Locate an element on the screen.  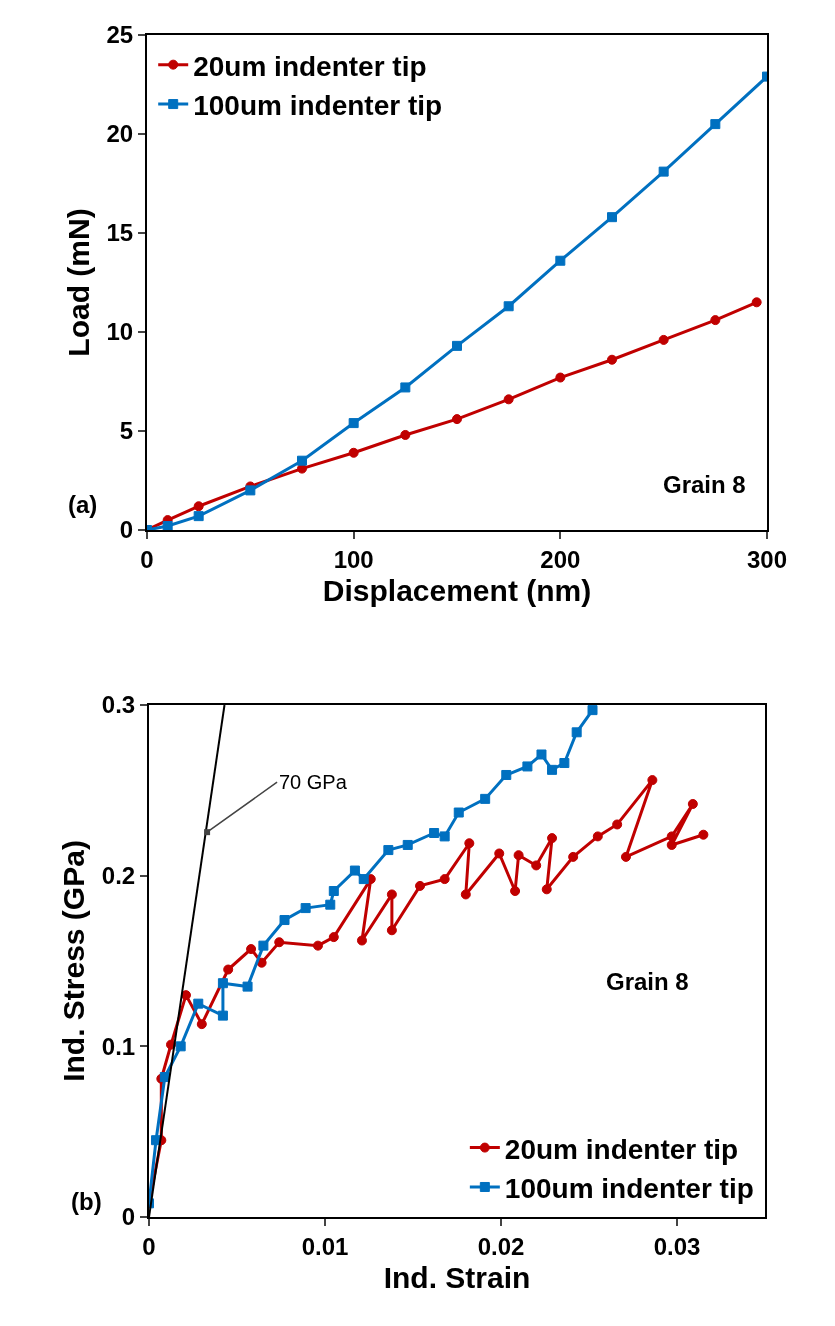
y-tick-label: 25 is located at coordinates (120, 35).